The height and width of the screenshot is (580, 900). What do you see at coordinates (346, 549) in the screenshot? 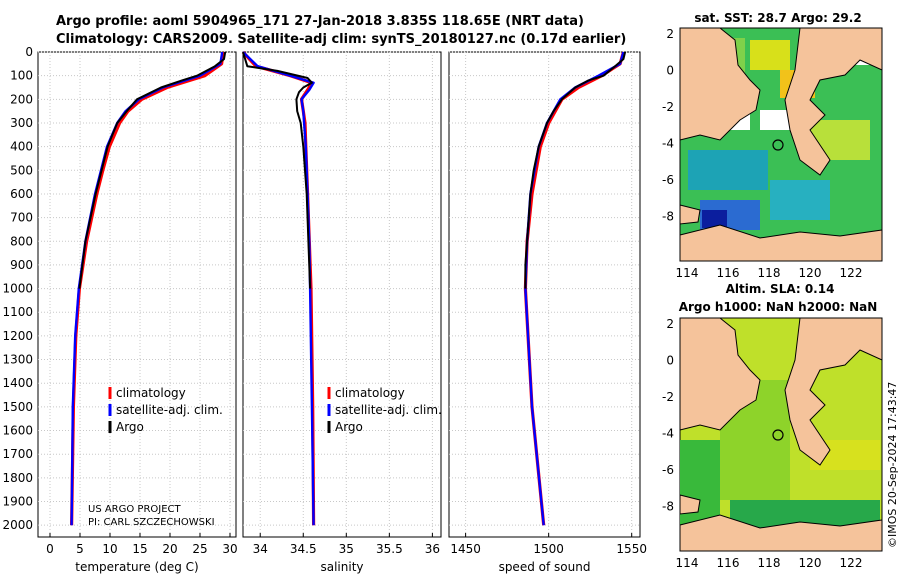
I see `x-tick-label: 35` at bounding box center [346, 549].